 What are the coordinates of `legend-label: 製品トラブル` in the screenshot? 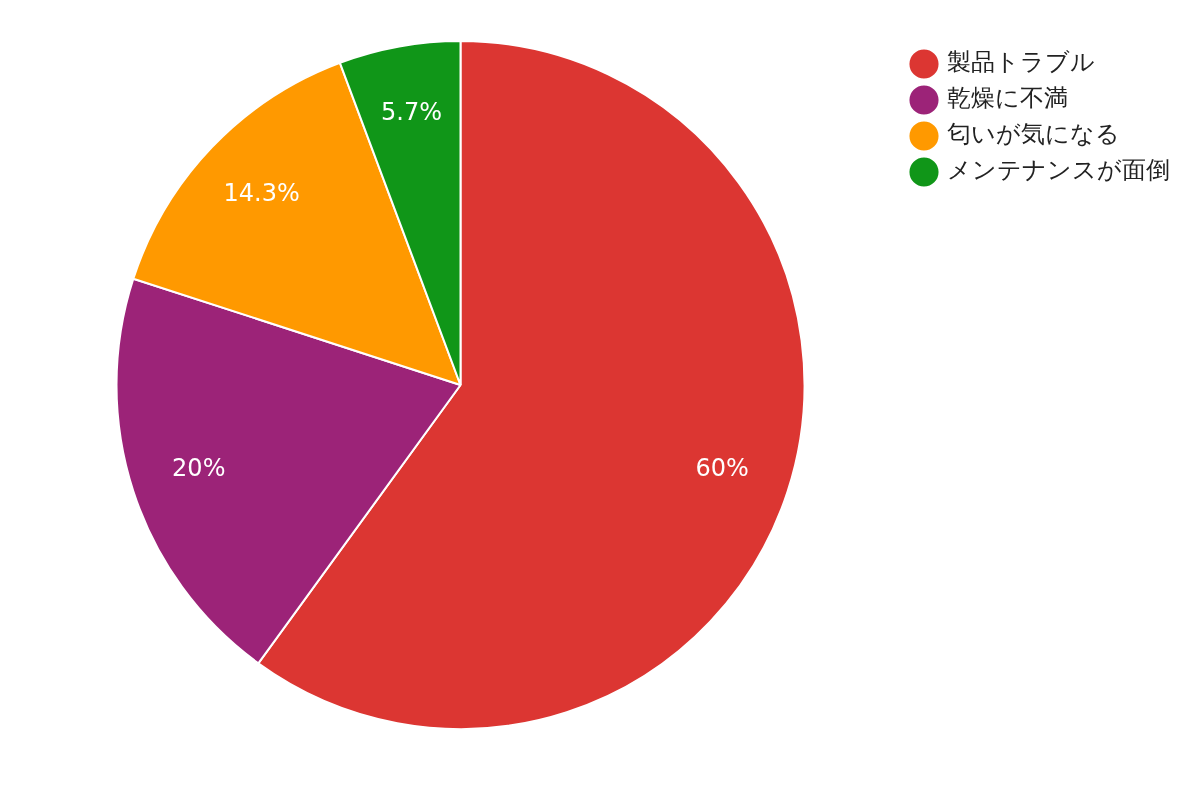 It's located at (1021, 62).